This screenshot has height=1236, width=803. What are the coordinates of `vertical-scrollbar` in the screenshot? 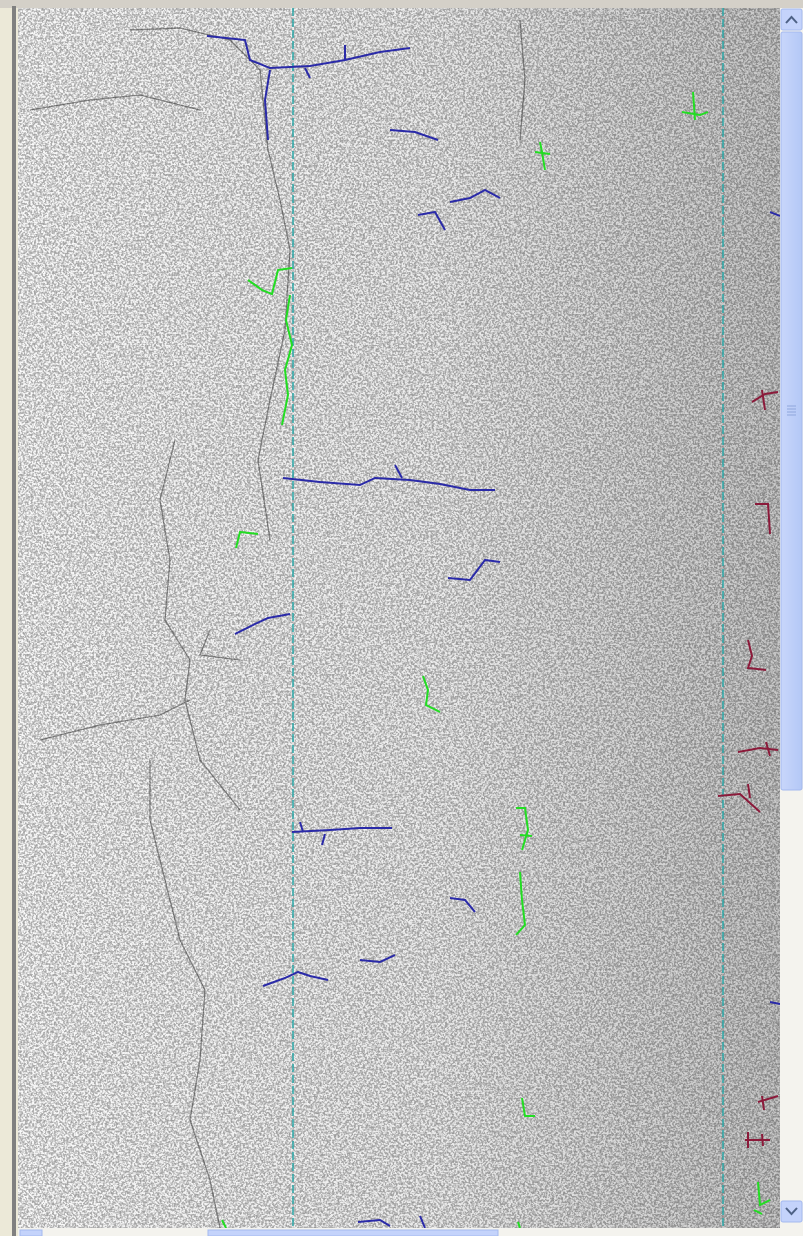 It's located at (791, 618).